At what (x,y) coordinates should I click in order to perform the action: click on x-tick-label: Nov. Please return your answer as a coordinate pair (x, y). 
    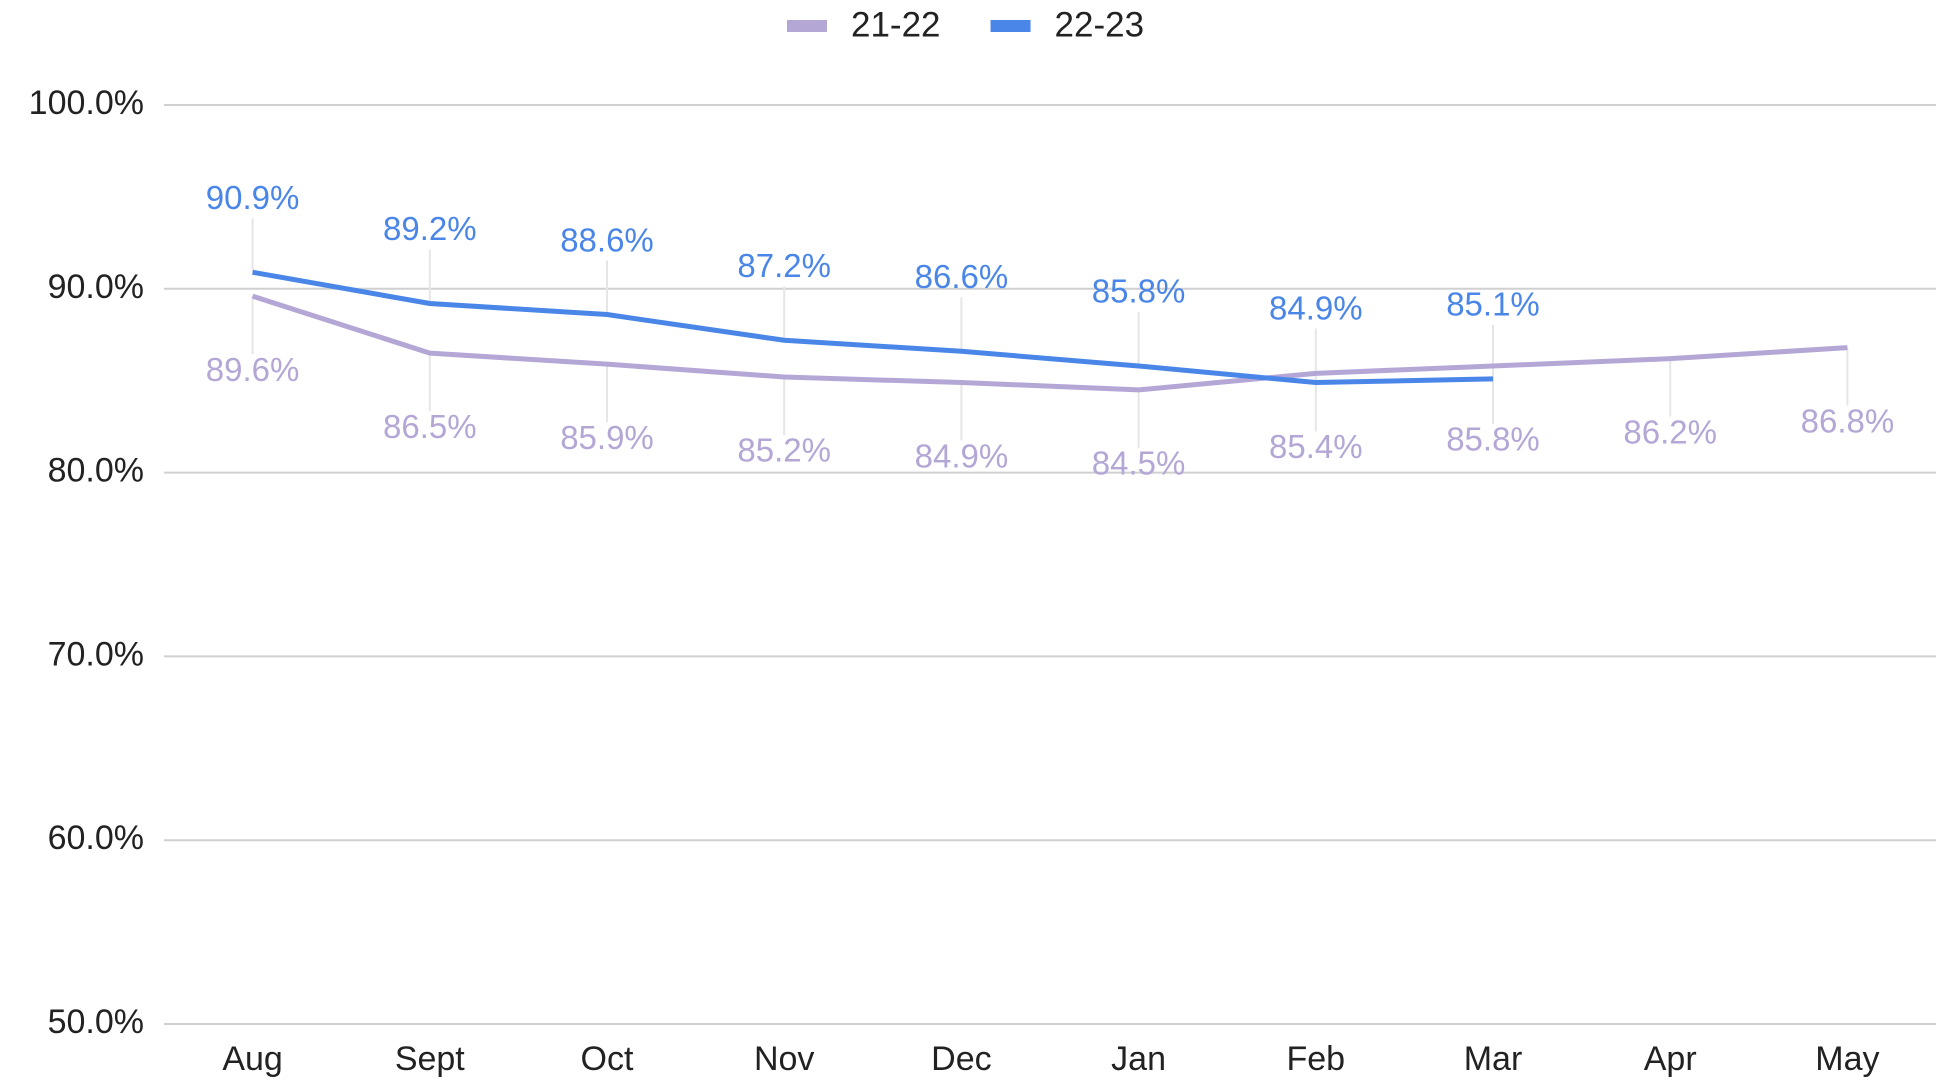
    Looking at the image, I should click on (784, 1059).